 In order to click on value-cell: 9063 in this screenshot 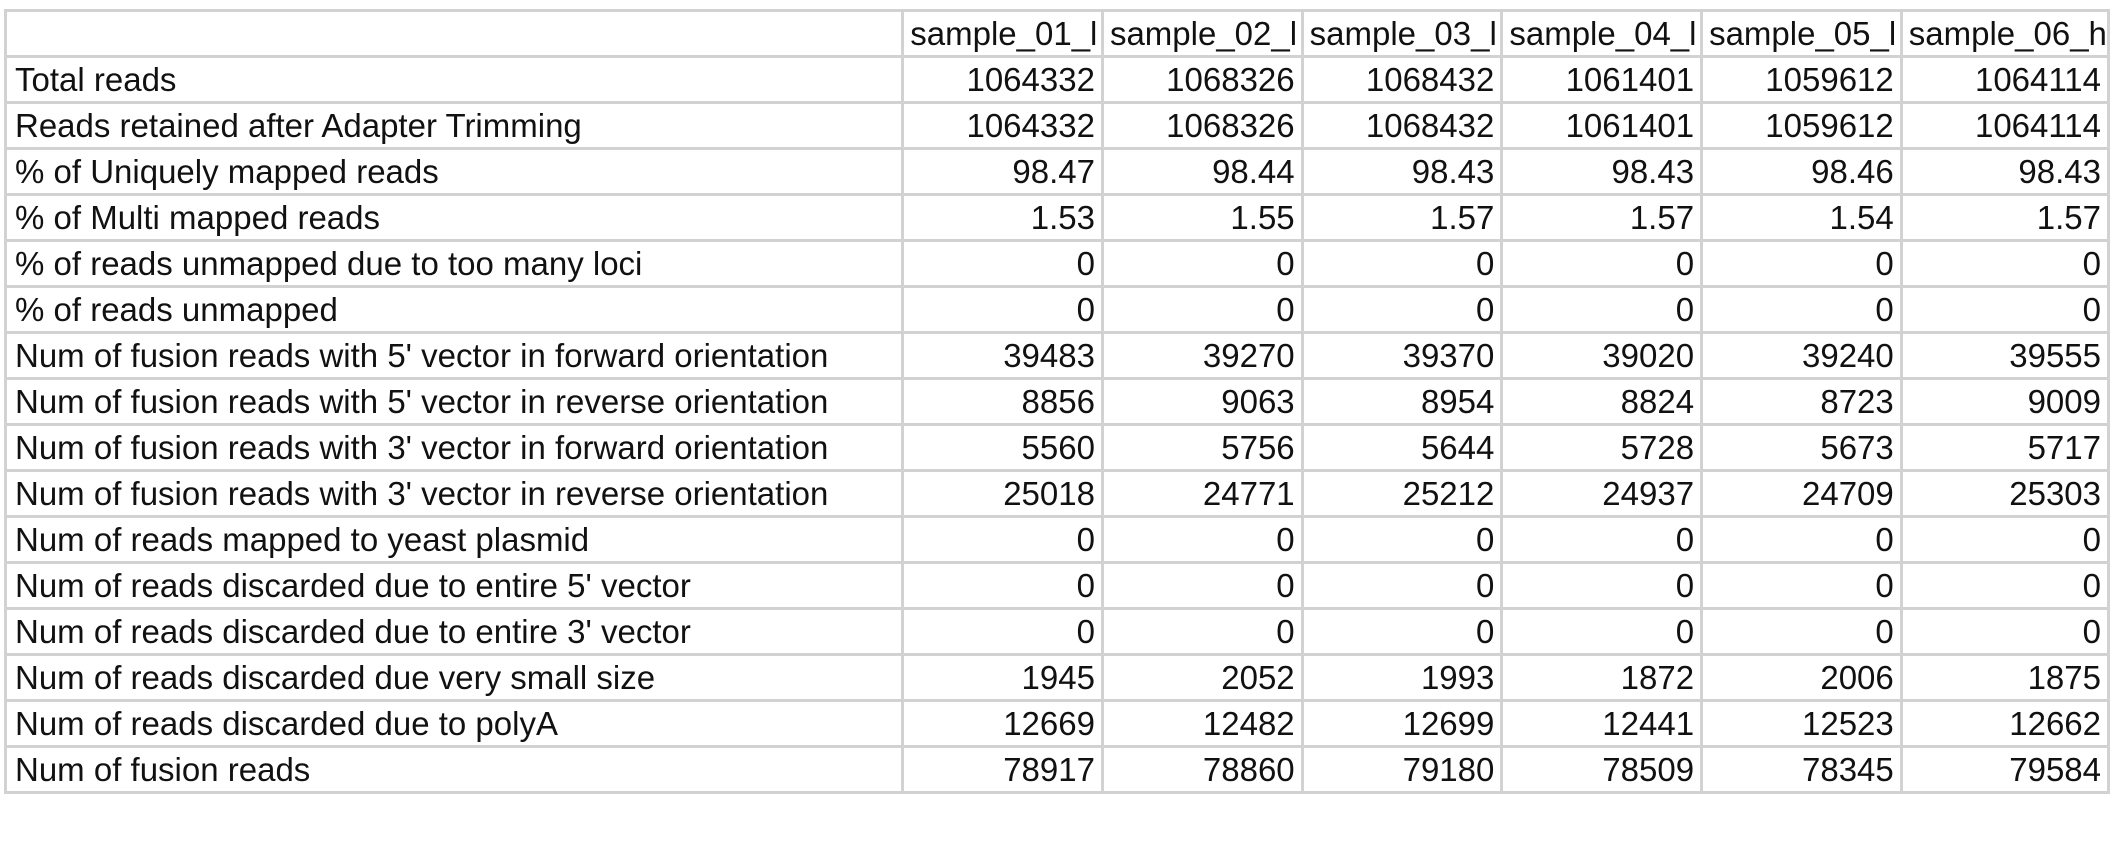, I will do `click(1202, 401)`.